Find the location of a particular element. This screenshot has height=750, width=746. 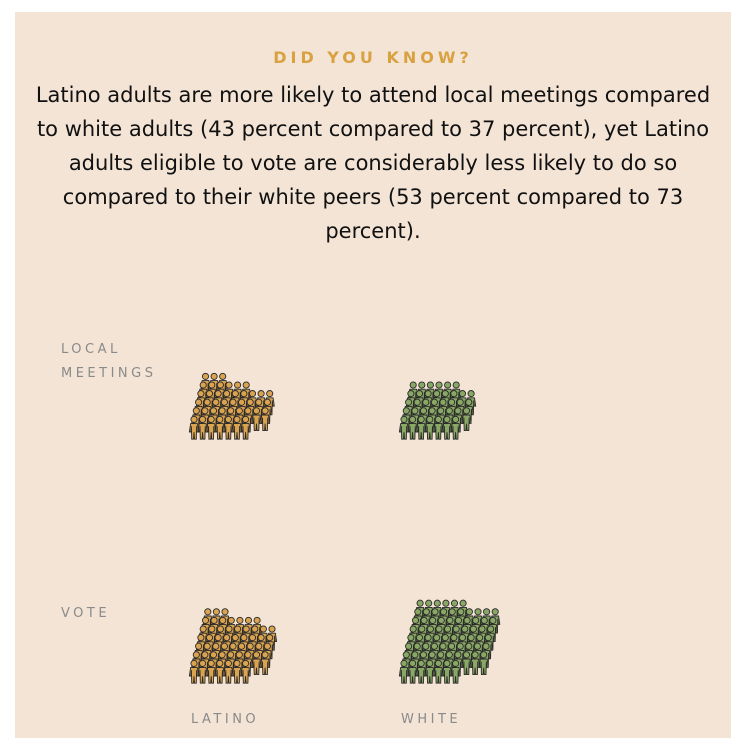

row-label-local: LOCAL is located at coordinates (91, 349).